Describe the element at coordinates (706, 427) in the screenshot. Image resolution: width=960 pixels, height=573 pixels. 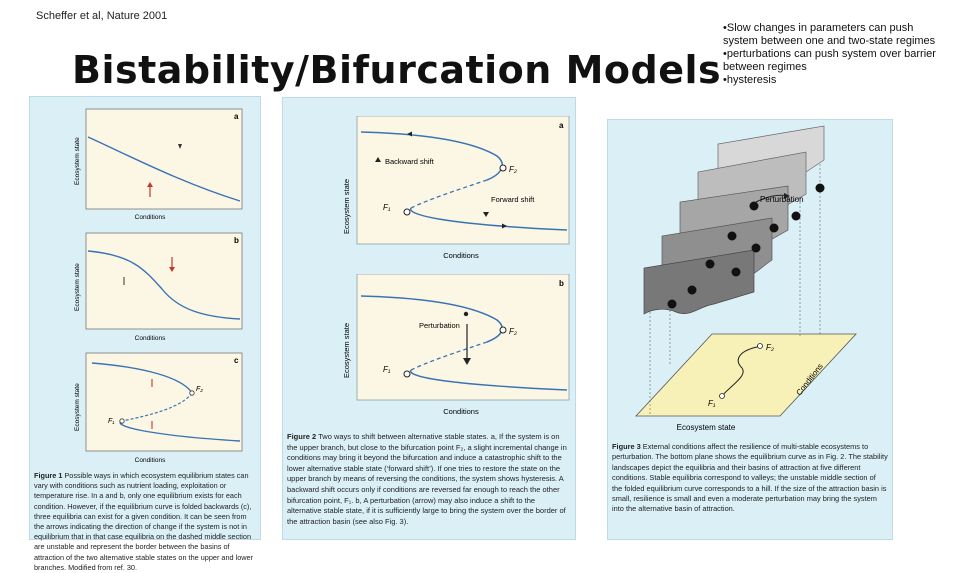
I see `fig3-xlabel: Ecosystem state` at that location.